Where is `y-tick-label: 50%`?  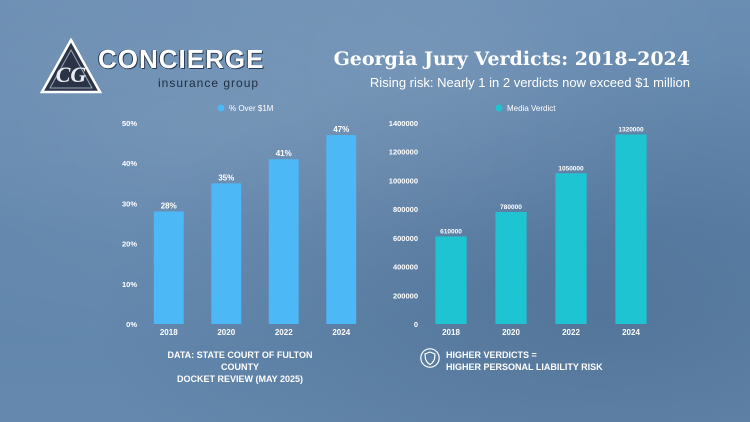
y-tick-label: 50% is located at coordinates (129, 123).